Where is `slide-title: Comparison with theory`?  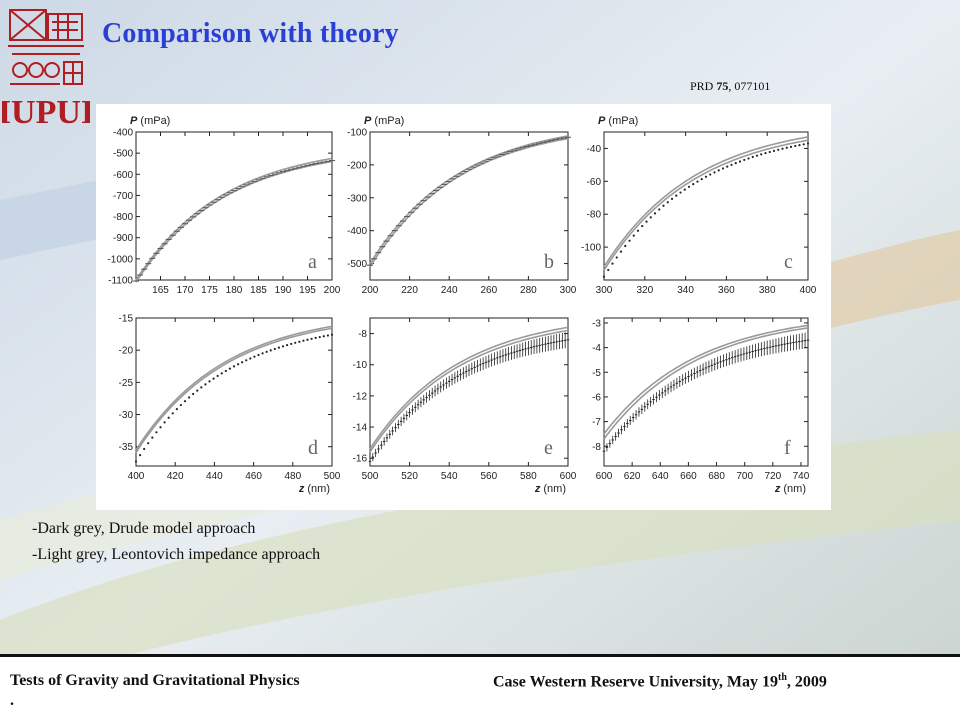 slide-title: Comparison with theory is located at coordinates (250, 33).